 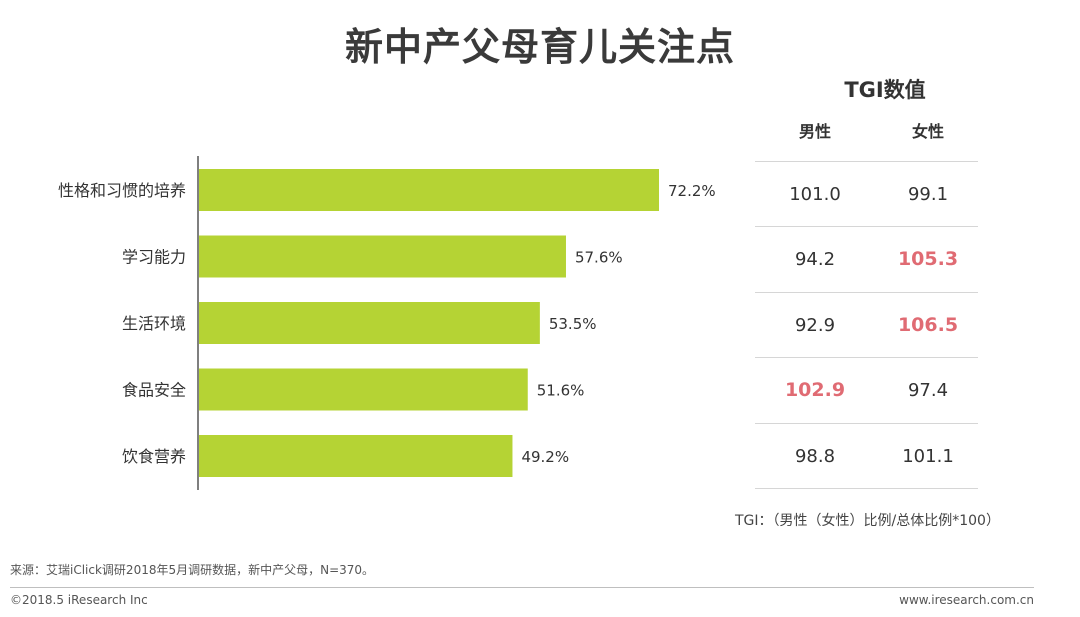 What do you see at coordinates (692, 191) in the screenshot?
I see `value-label: 72.2%` at bounding box center [692, 191].